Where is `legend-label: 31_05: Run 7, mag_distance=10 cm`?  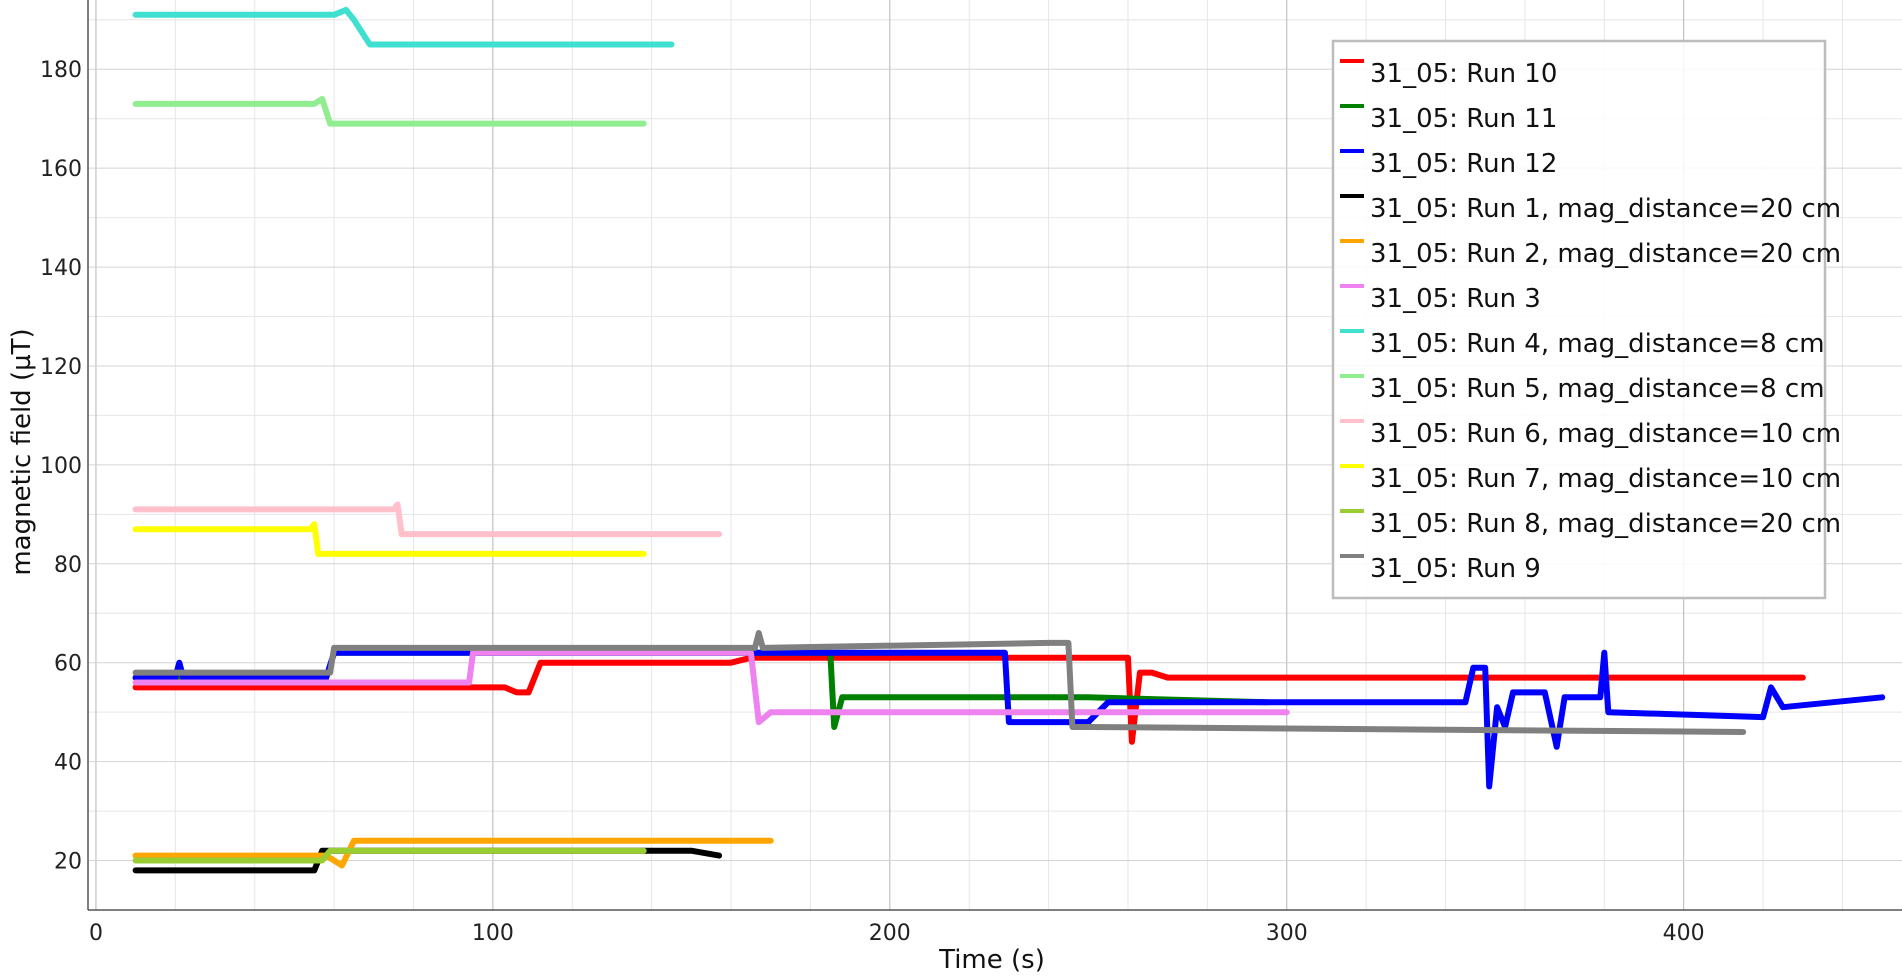 legend-label: 31_05: Run 7, mag_distance=10 cm is located at coordinates (1605, 479).